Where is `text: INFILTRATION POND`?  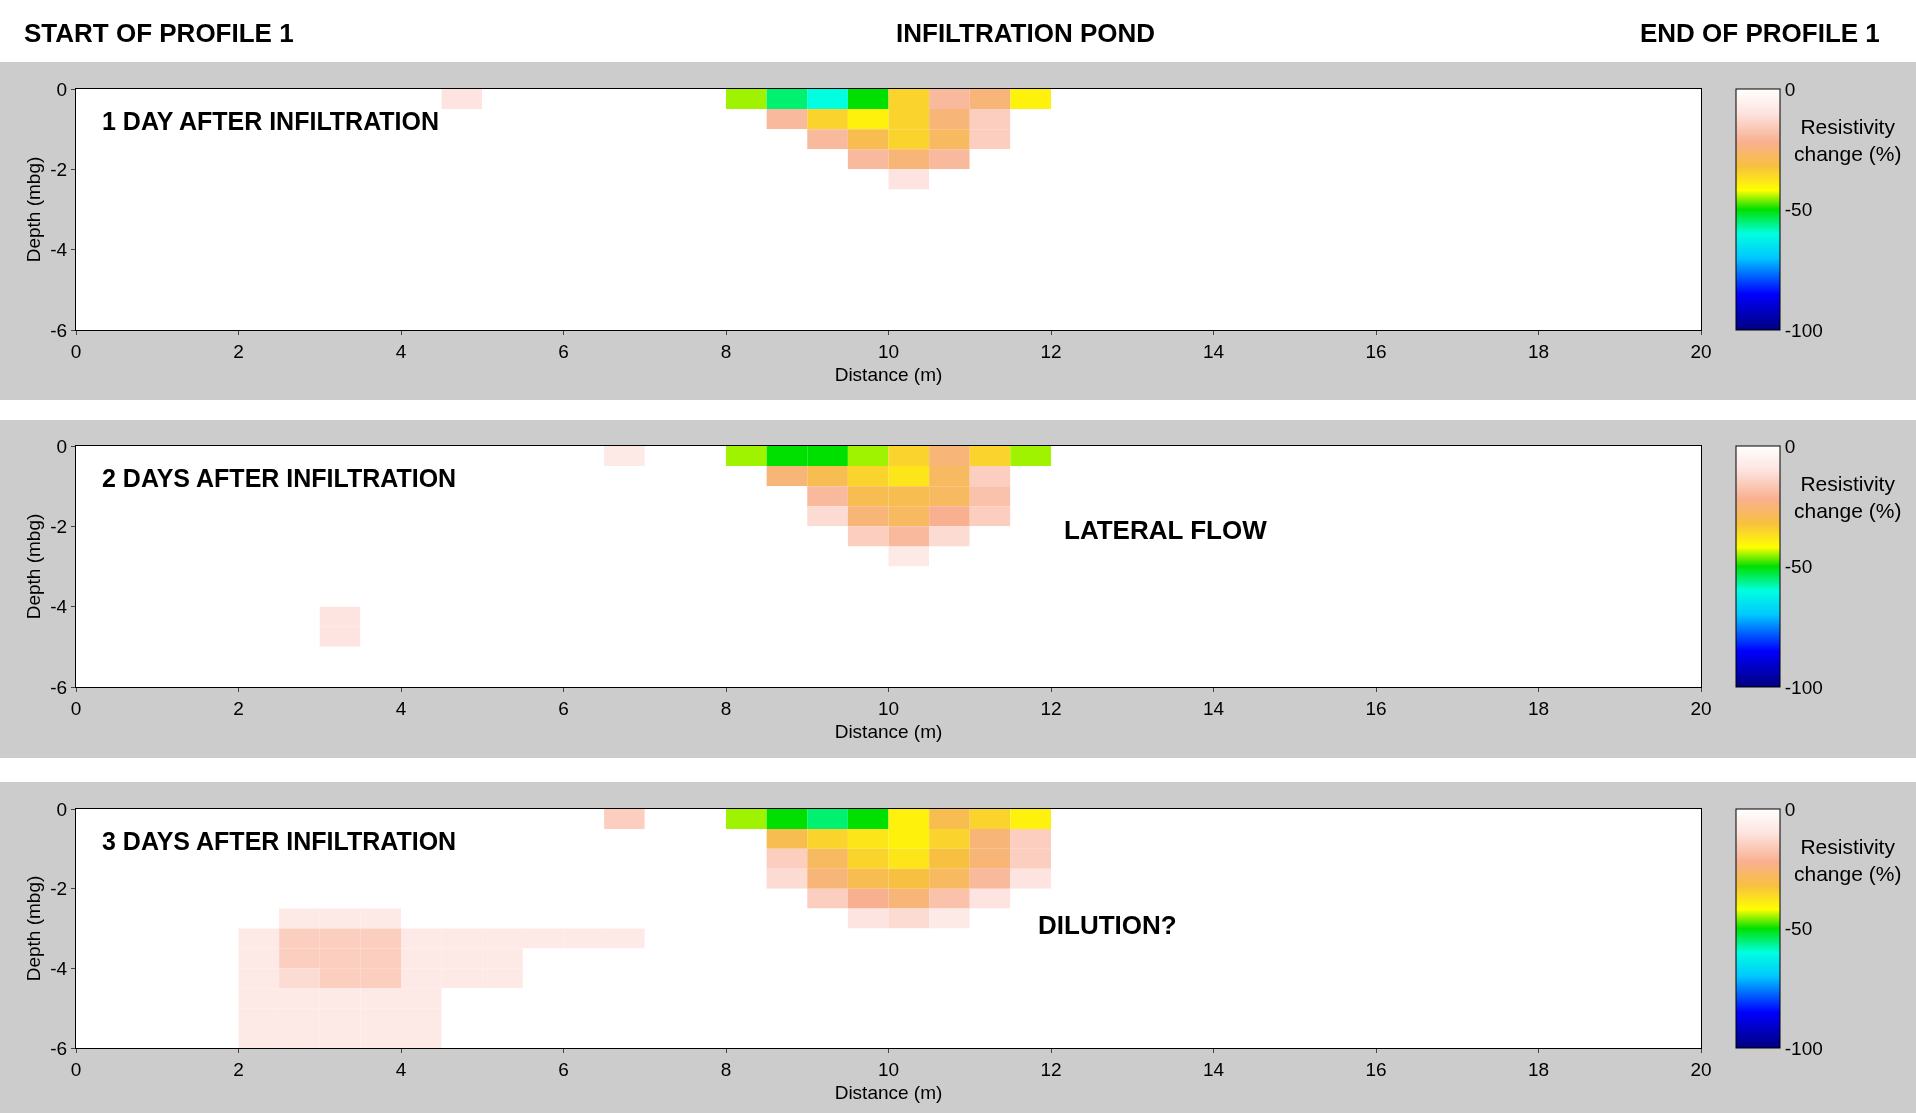 text: INFILTRATION POND is located at coordinates (1026, 33).